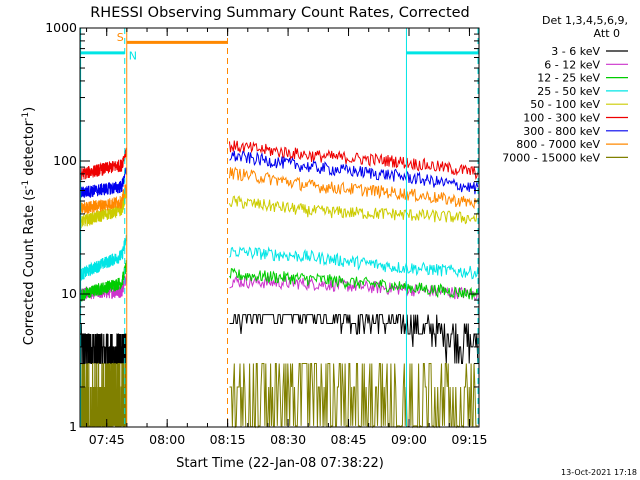 Image resolution: width=640 pixels, height=480 pixels. I want to click on y-axis-label-sup: -1, so click(26, 184).